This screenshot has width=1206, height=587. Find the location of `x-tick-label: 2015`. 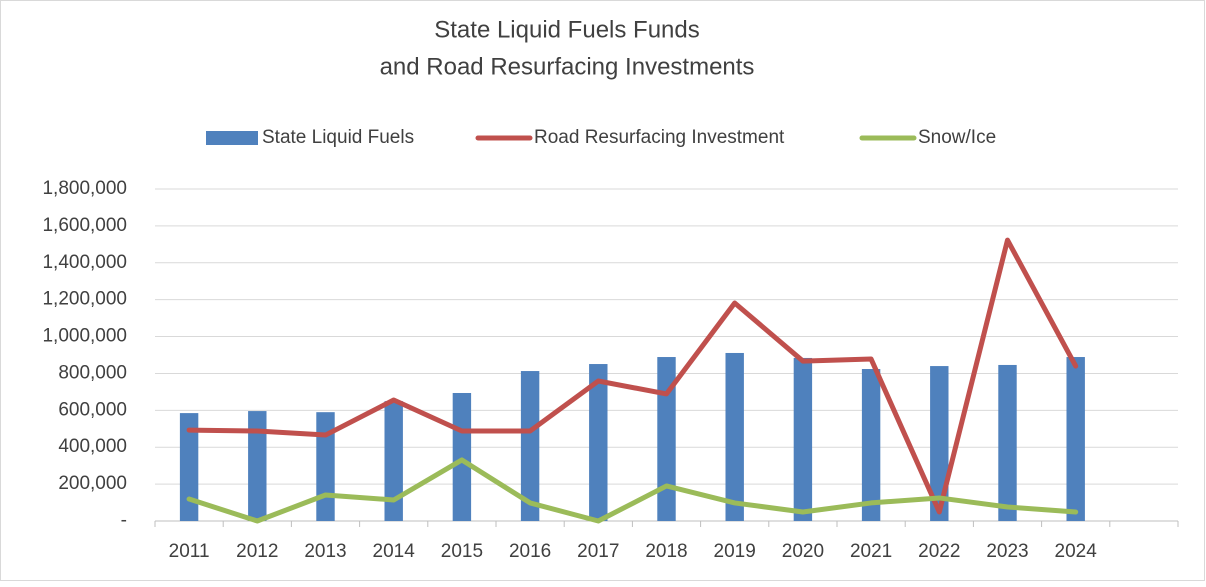

x-tick-label: 2015 is located at coordinates (462, 551).